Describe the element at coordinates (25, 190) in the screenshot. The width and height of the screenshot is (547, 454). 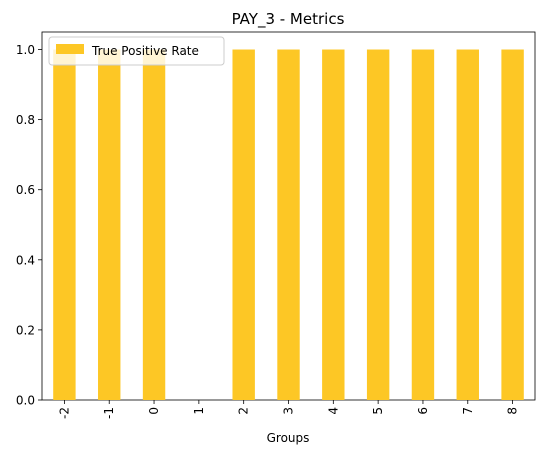
I see `y-tick-label: 0.6` at that location.